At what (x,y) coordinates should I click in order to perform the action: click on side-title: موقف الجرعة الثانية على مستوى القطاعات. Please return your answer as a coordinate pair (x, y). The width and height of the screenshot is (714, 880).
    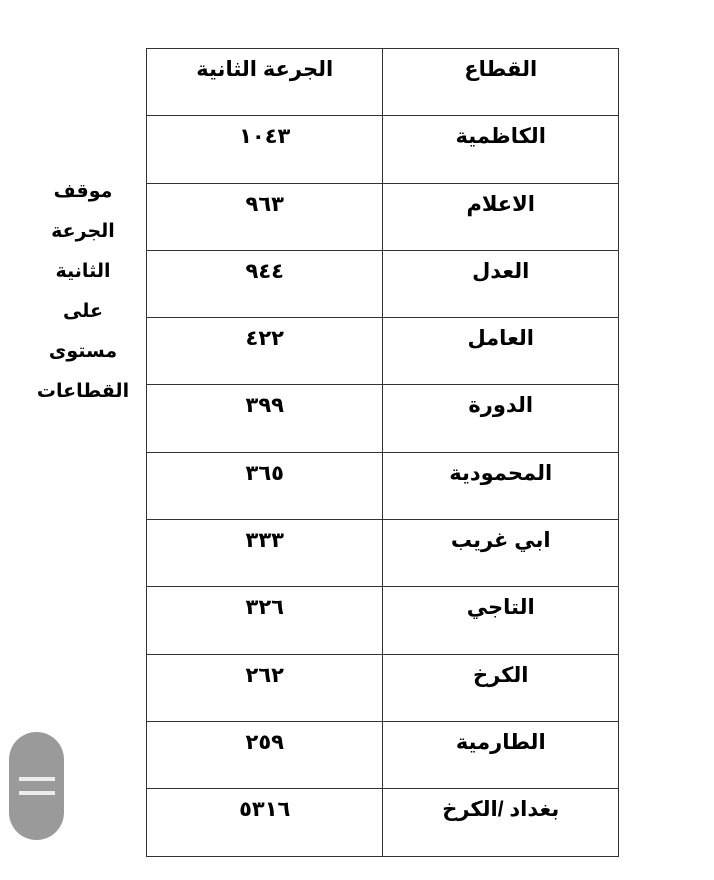
    Looking at the image, I should click on (83, 292).